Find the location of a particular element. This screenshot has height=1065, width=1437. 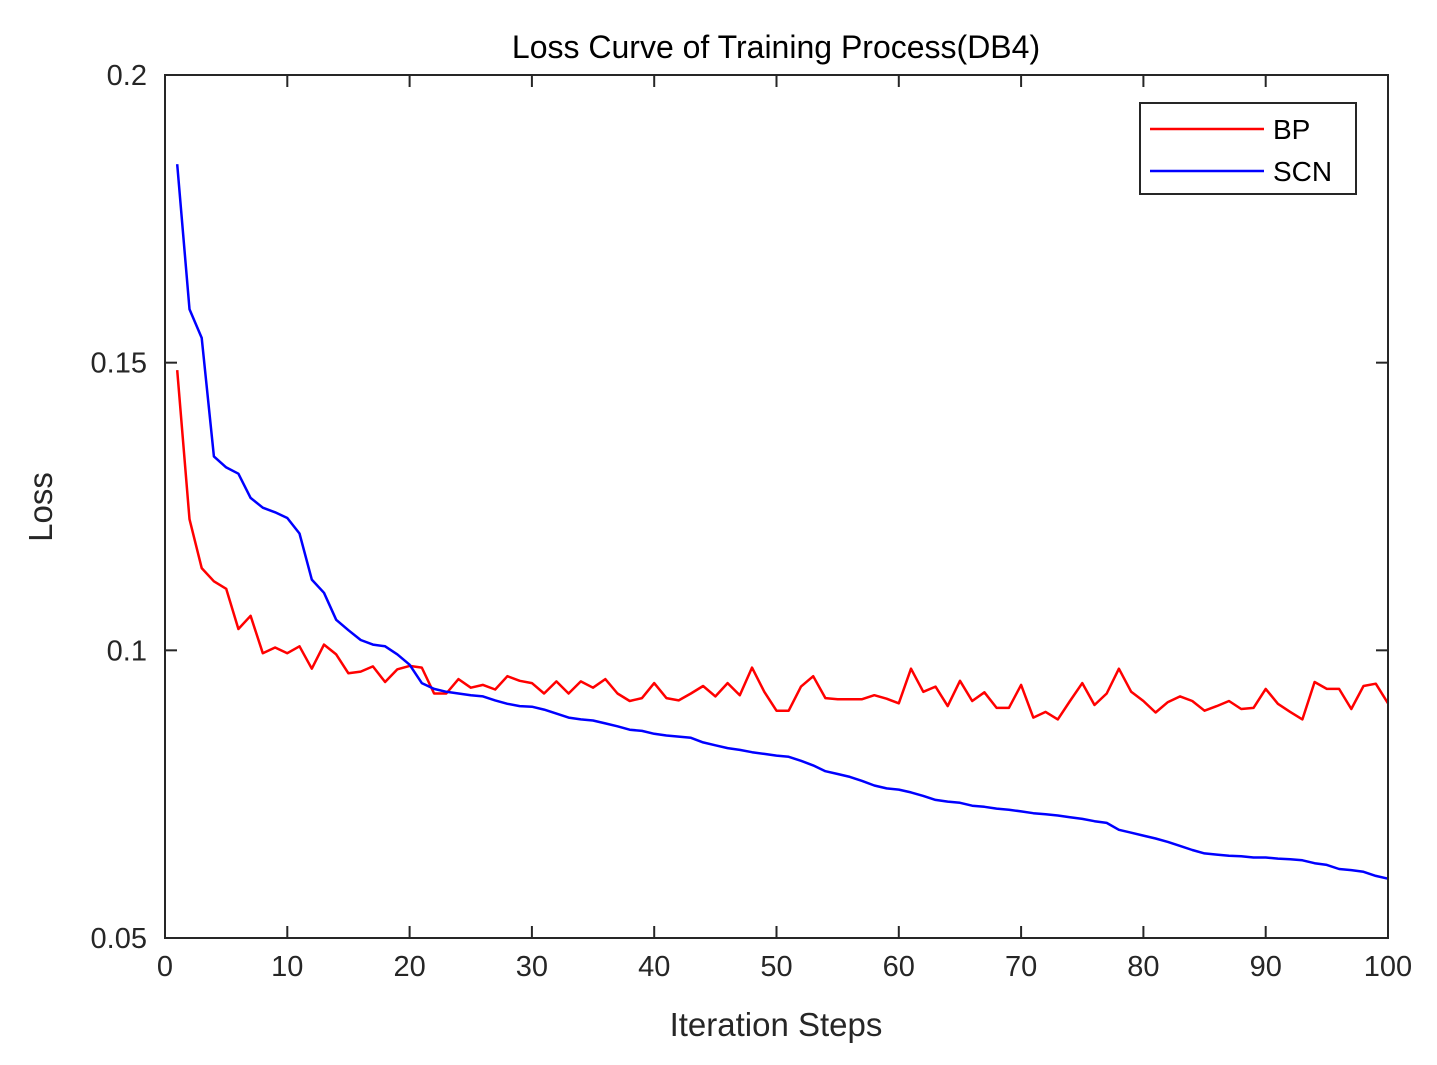

legend-label-bp: BP is located at coordinates (1291, 129).